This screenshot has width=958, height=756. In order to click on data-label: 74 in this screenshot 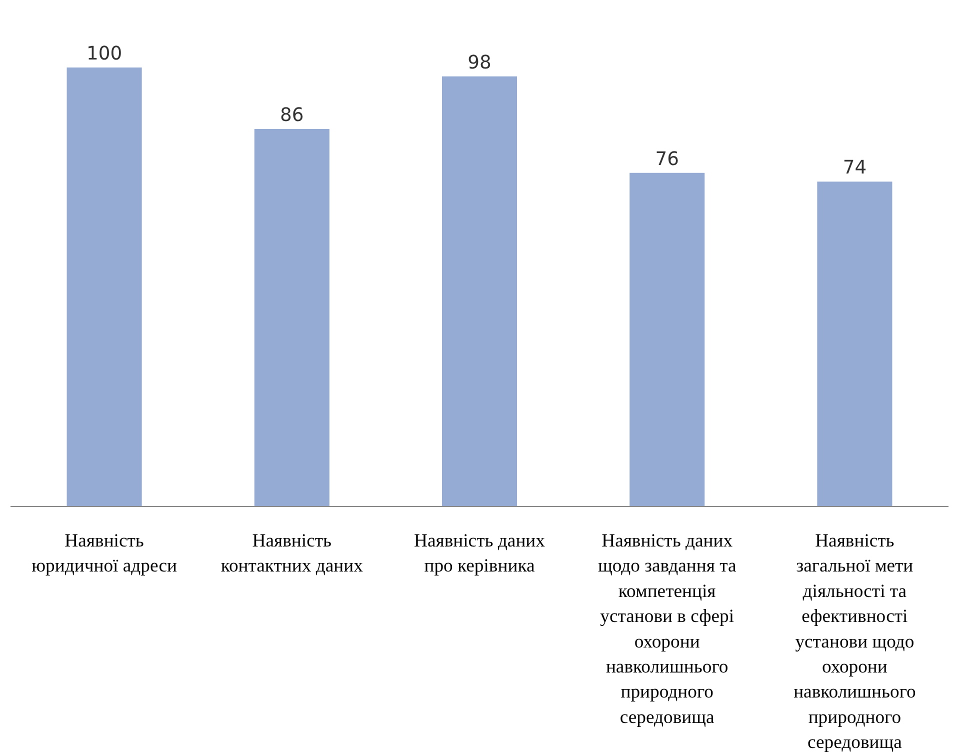, I will do `click(854, 168)`.